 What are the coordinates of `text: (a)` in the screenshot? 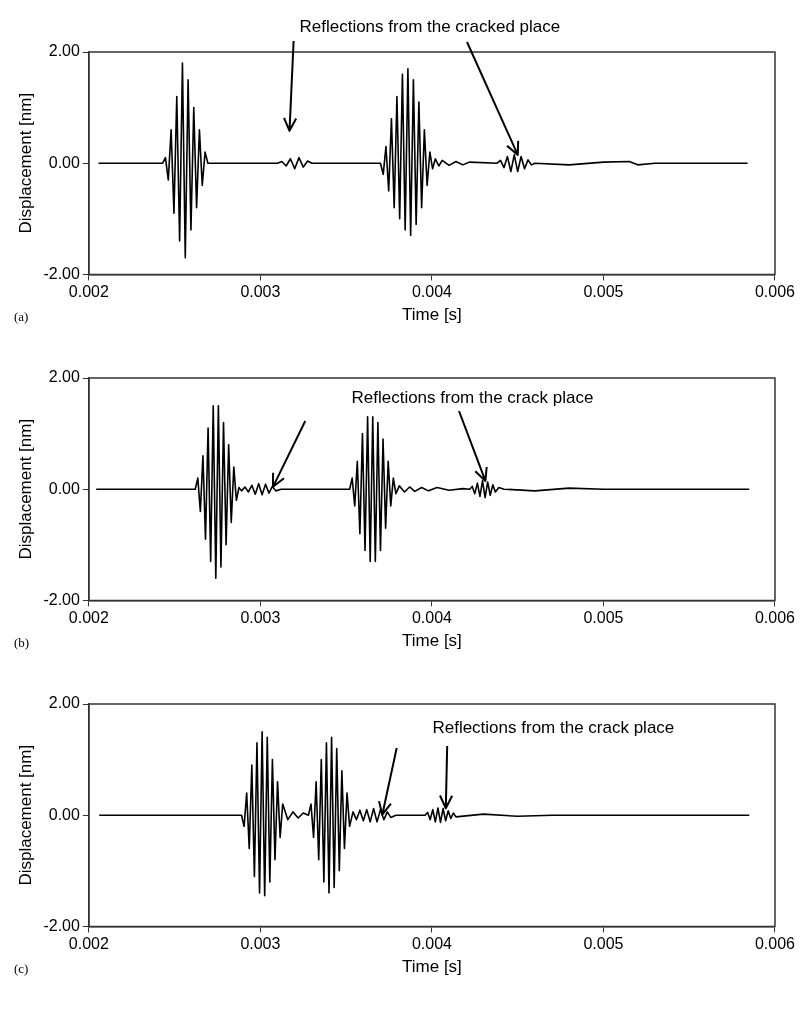 It's located at (21, 317).